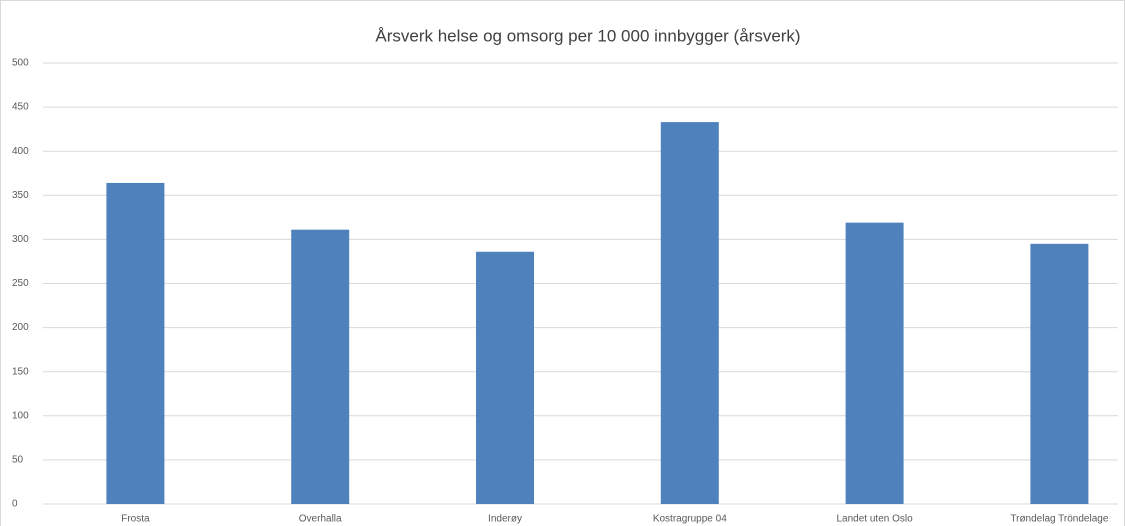  What do you see at coordinates (20, 107) in the screenshot?
I see `y-tick-label: 450` at bounding box center [20, 107].